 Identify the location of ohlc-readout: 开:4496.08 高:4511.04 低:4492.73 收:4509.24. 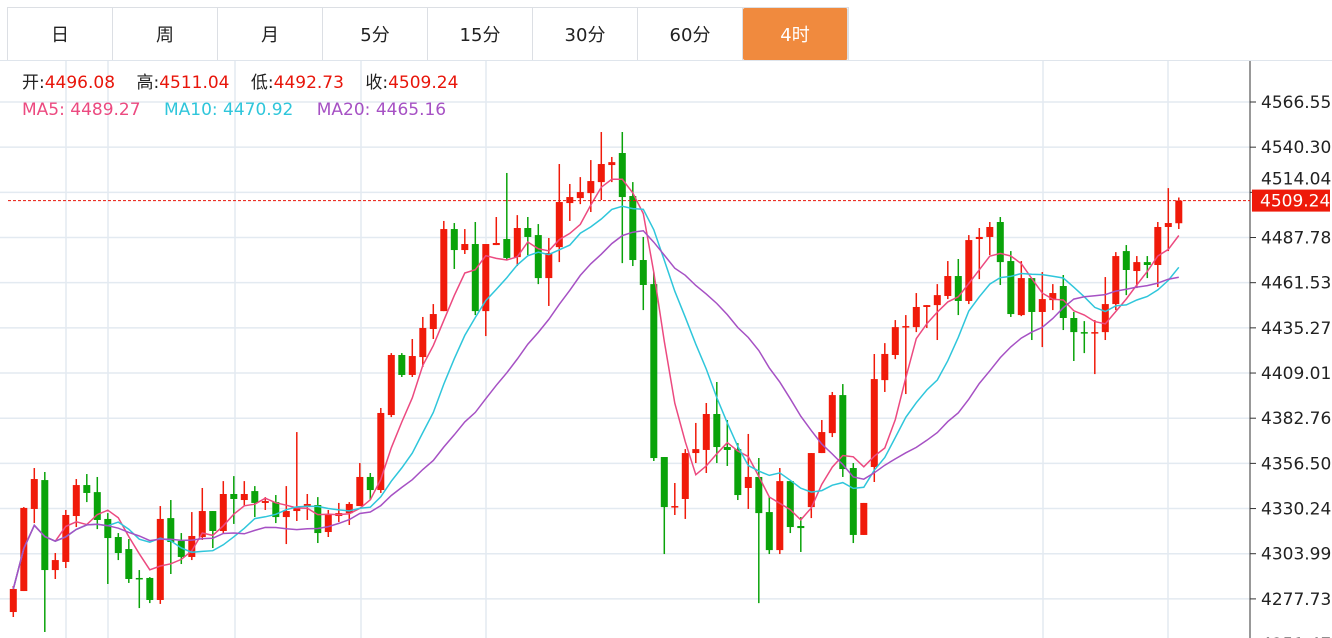
(248, 83).